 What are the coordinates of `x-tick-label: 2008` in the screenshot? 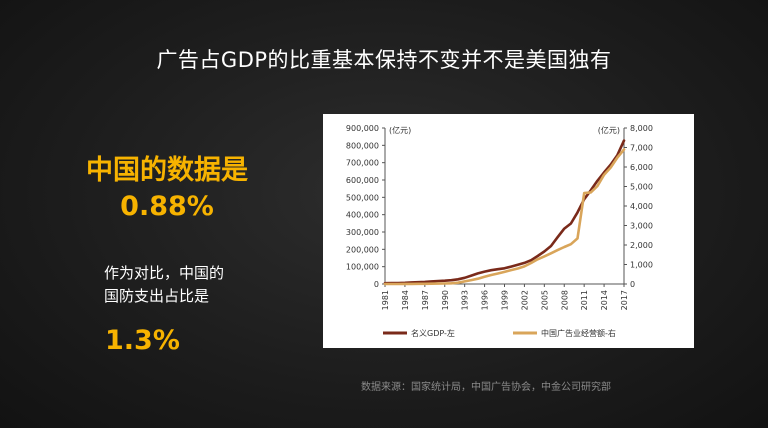 It's located at (564, 300).